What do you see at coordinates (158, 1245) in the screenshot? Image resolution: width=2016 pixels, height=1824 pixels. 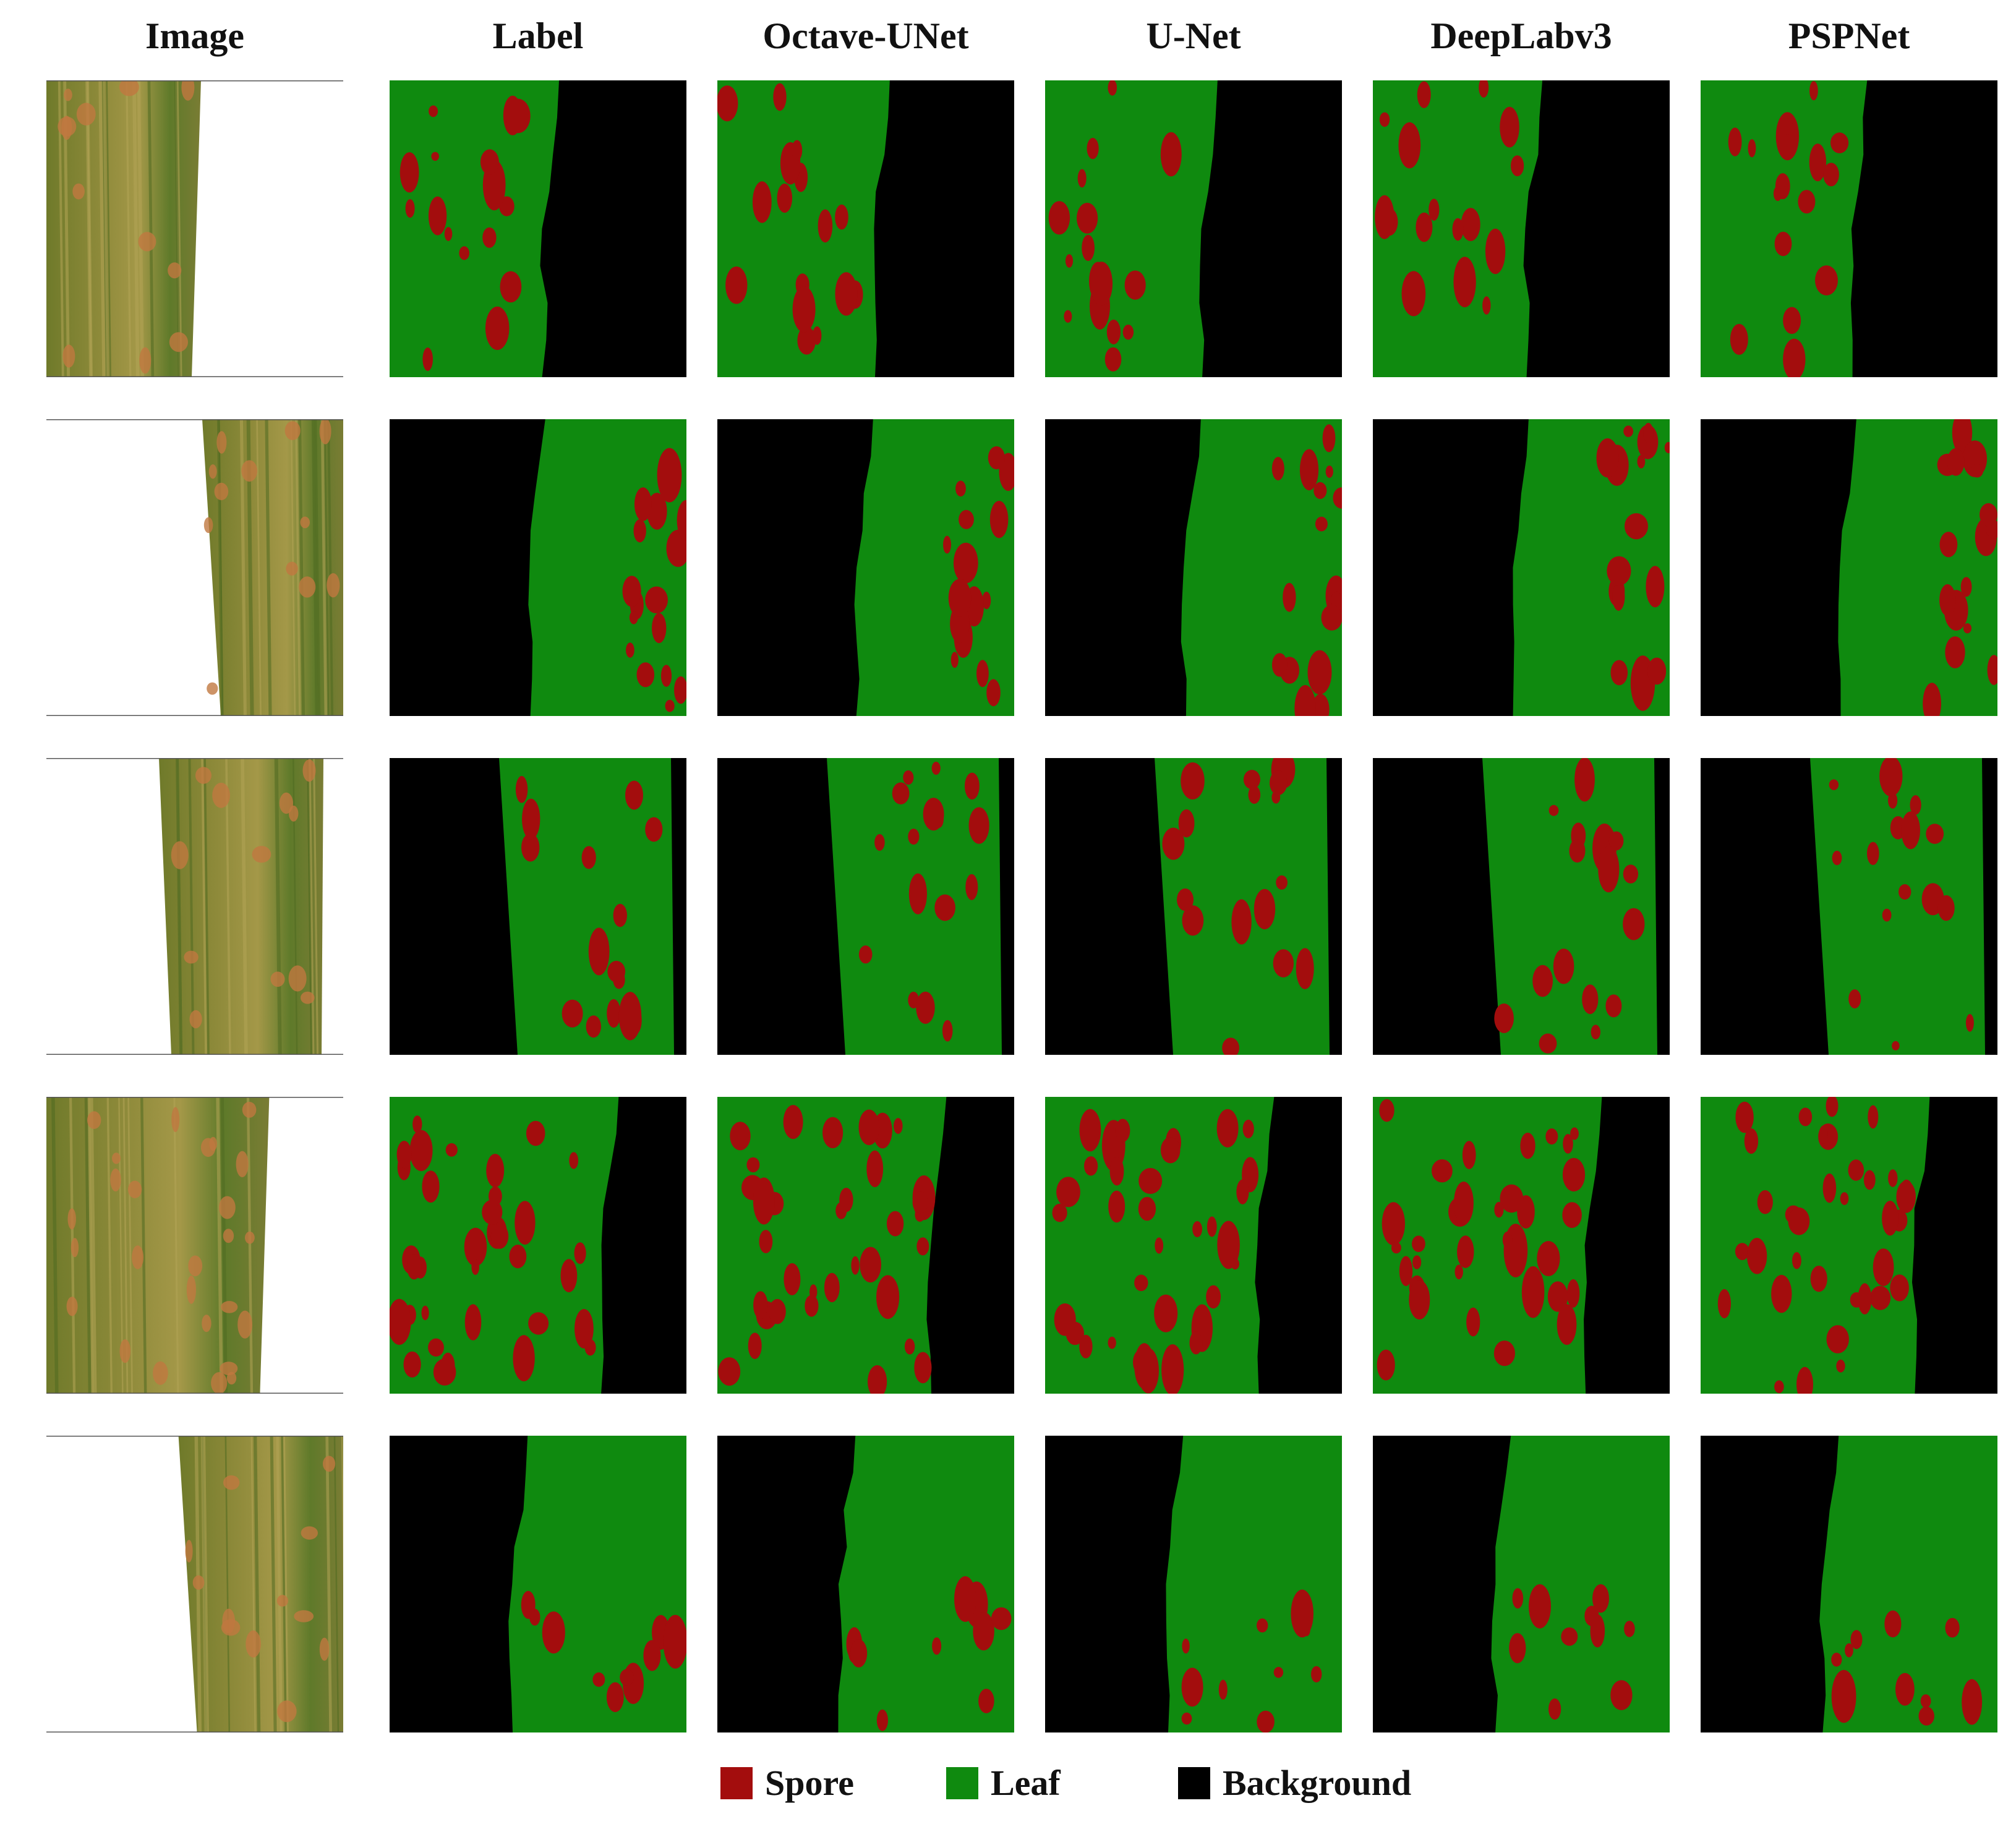 I see `leaf-photo` at bounding box center [158, 1245].